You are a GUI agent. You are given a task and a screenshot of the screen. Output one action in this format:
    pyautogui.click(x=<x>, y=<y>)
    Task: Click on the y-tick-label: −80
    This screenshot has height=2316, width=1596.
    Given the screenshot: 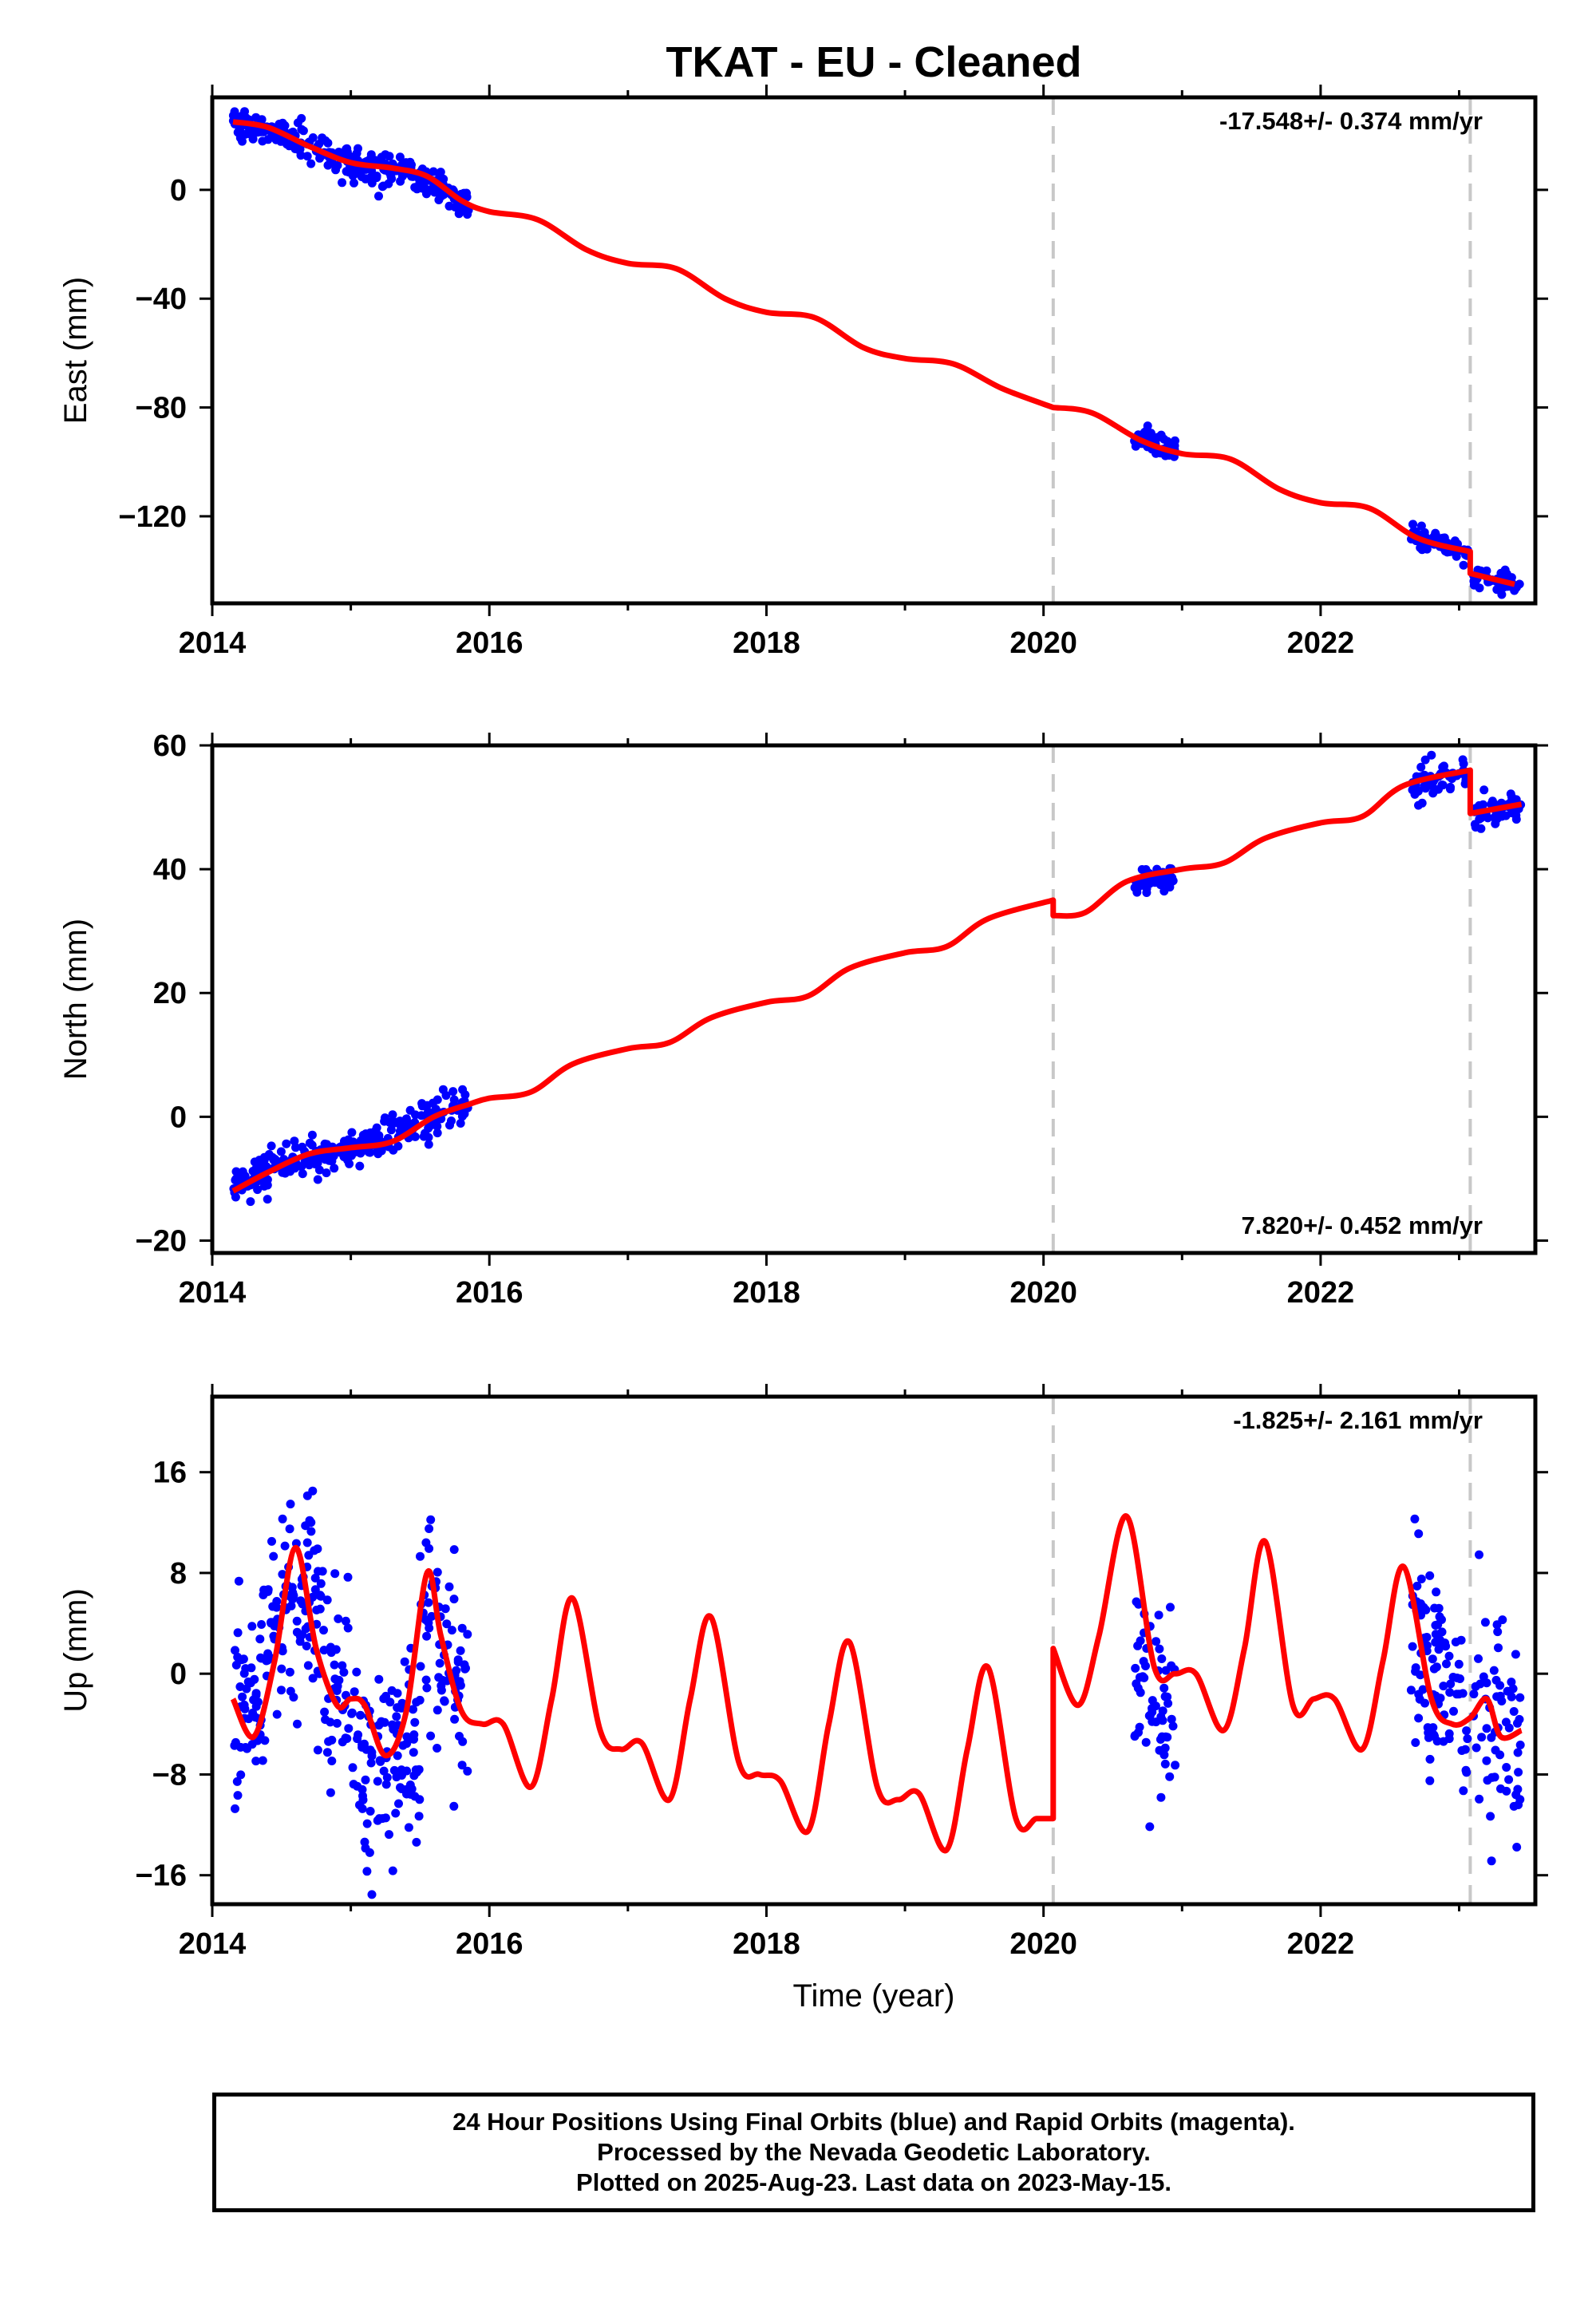 What is the action you would take?
    pyautogui.click(x=161, y=408)
    